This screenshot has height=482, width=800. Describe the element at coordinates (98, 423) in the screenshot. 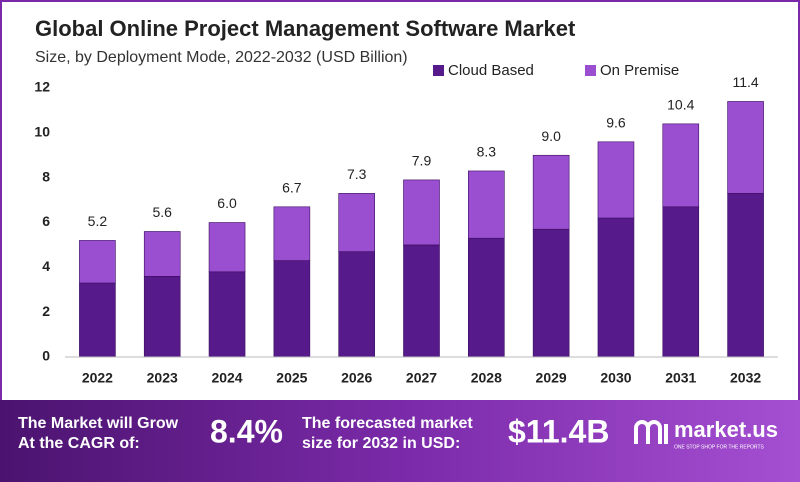

I see `banner-text: The Market will Grow` at that location.